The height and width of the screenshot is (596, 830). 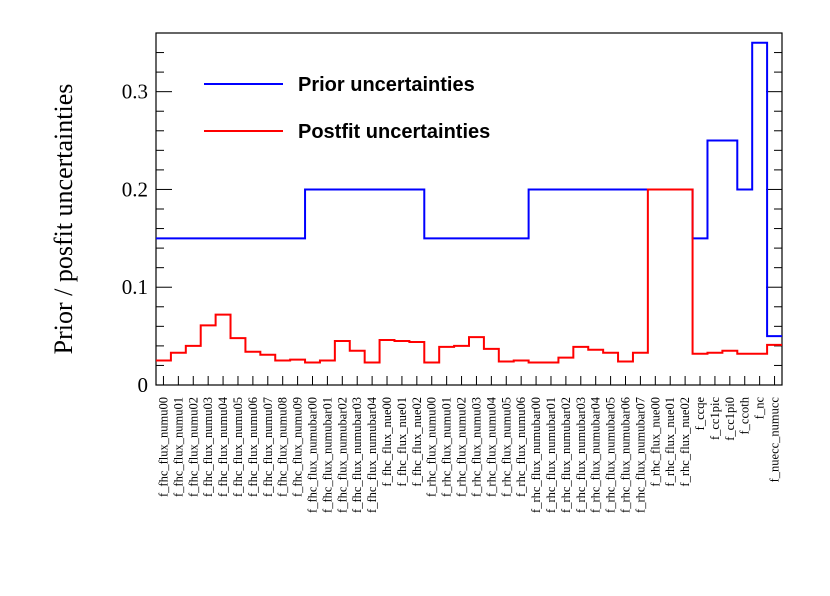 I want to click on x-tick-label: f_fhc_flux_numubar00, so click(x=313, y=455).